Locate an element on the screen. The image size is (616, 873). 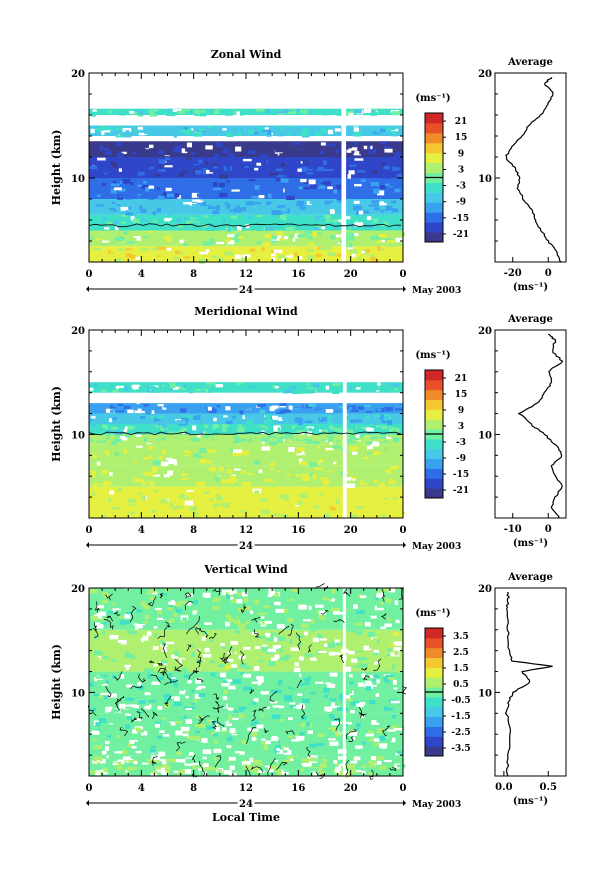
average-y-tick-label: 20 is located at coordinates (485, 331).